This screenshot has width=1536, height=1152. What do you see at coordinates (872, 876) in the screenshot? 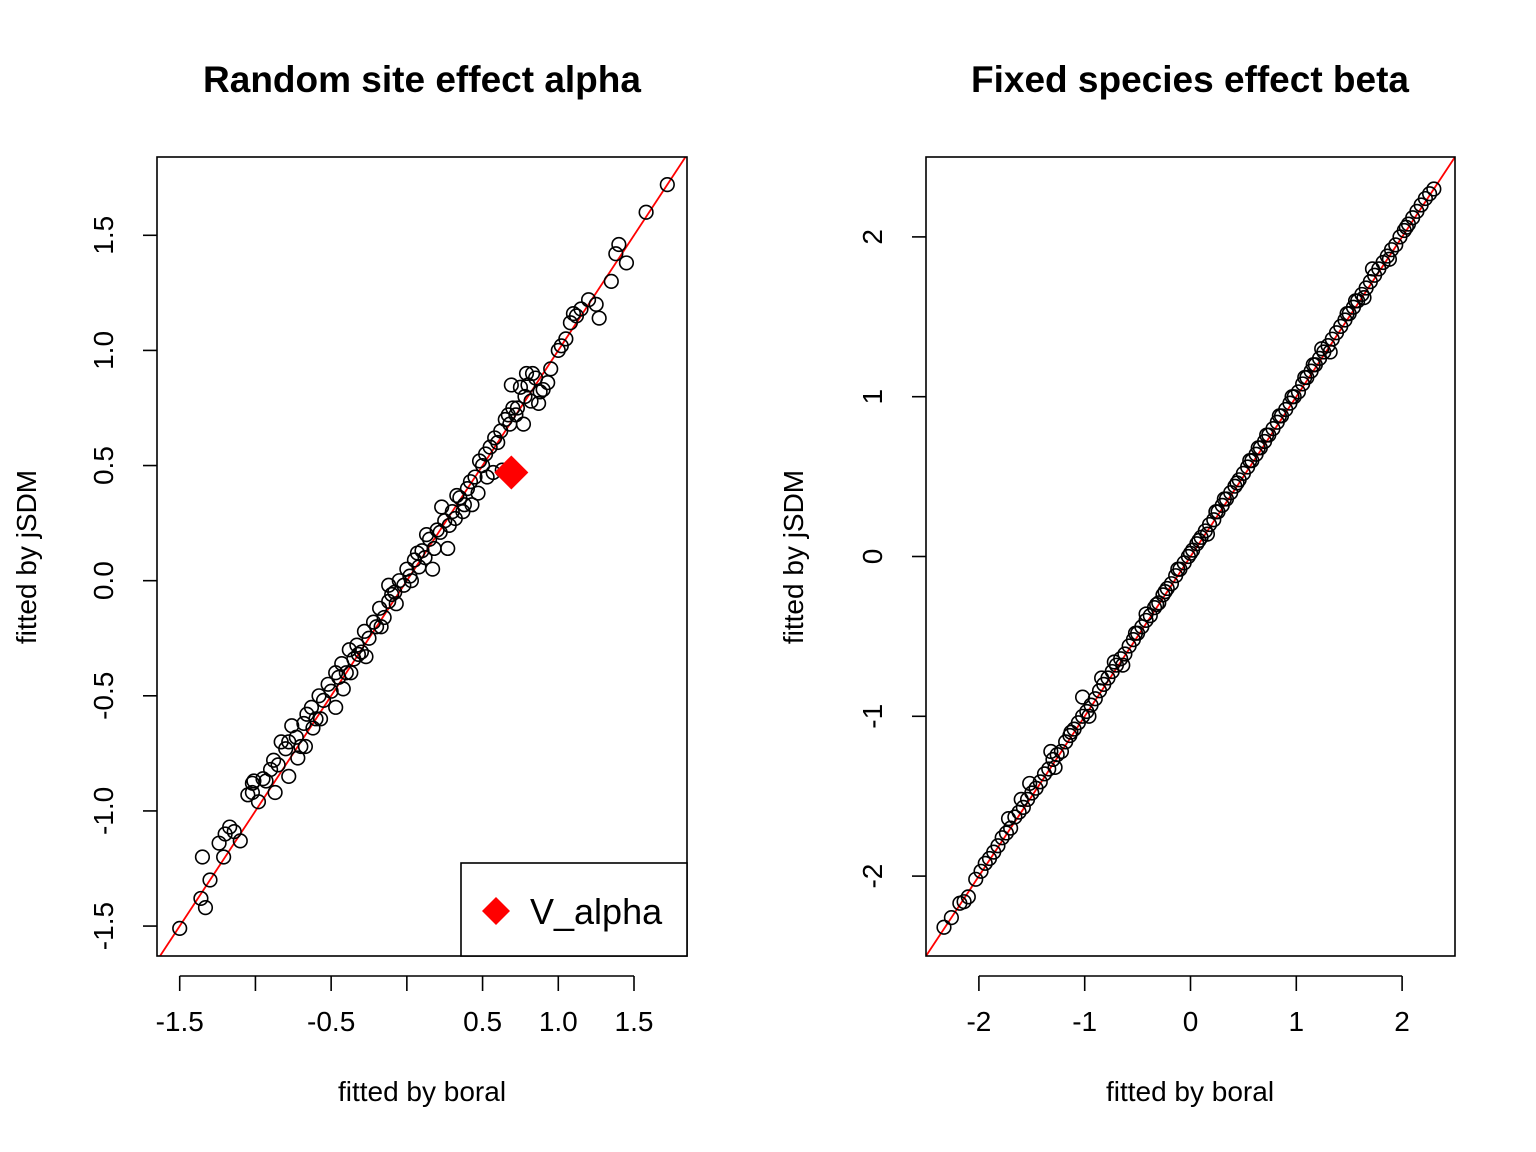
I see `y-tick-label: -2` at bounding box center [872, 876].